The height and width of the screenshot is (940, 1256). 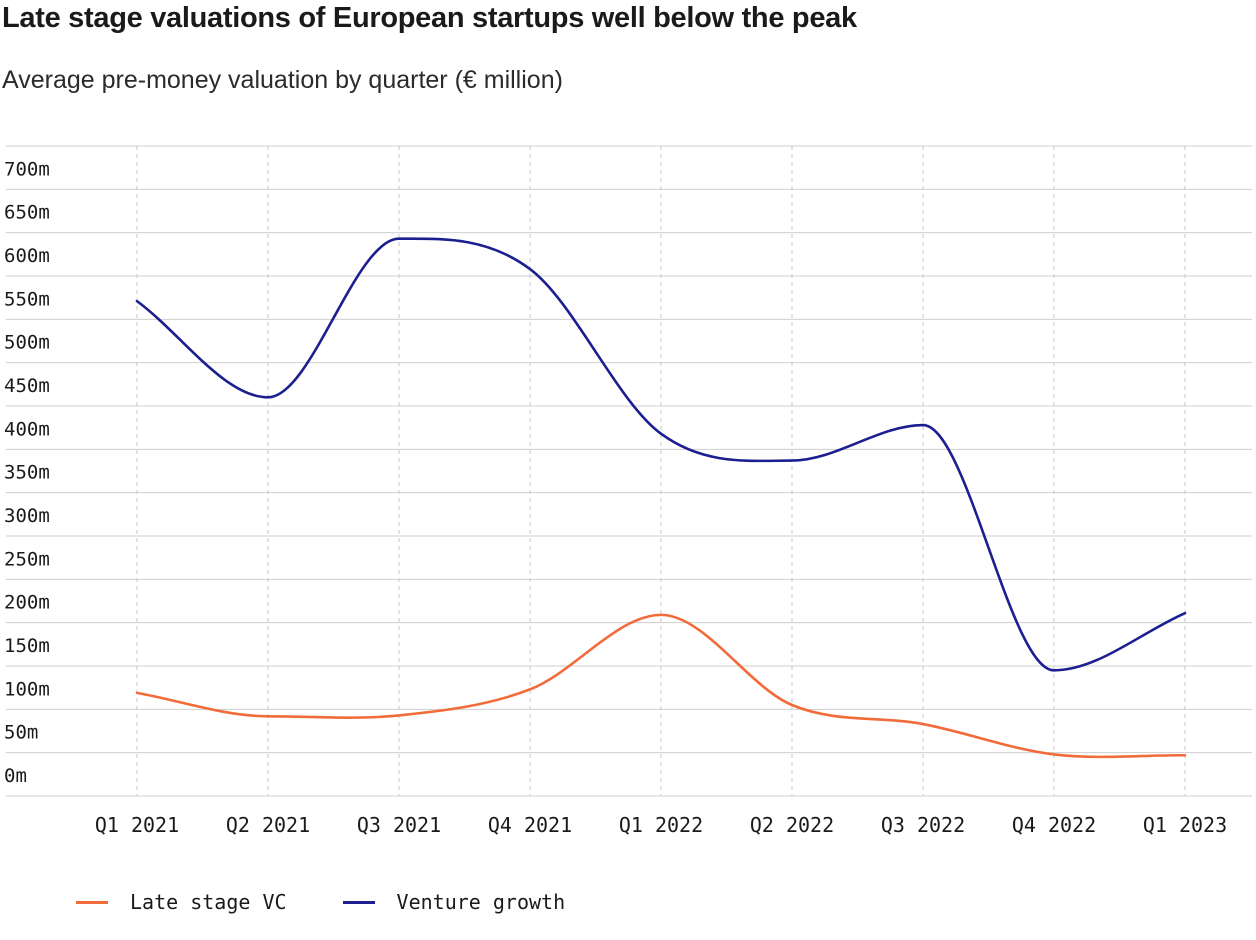 I want to click on legend-label-late-stage-vc: Late stage VC, so click(x=208, y=902).